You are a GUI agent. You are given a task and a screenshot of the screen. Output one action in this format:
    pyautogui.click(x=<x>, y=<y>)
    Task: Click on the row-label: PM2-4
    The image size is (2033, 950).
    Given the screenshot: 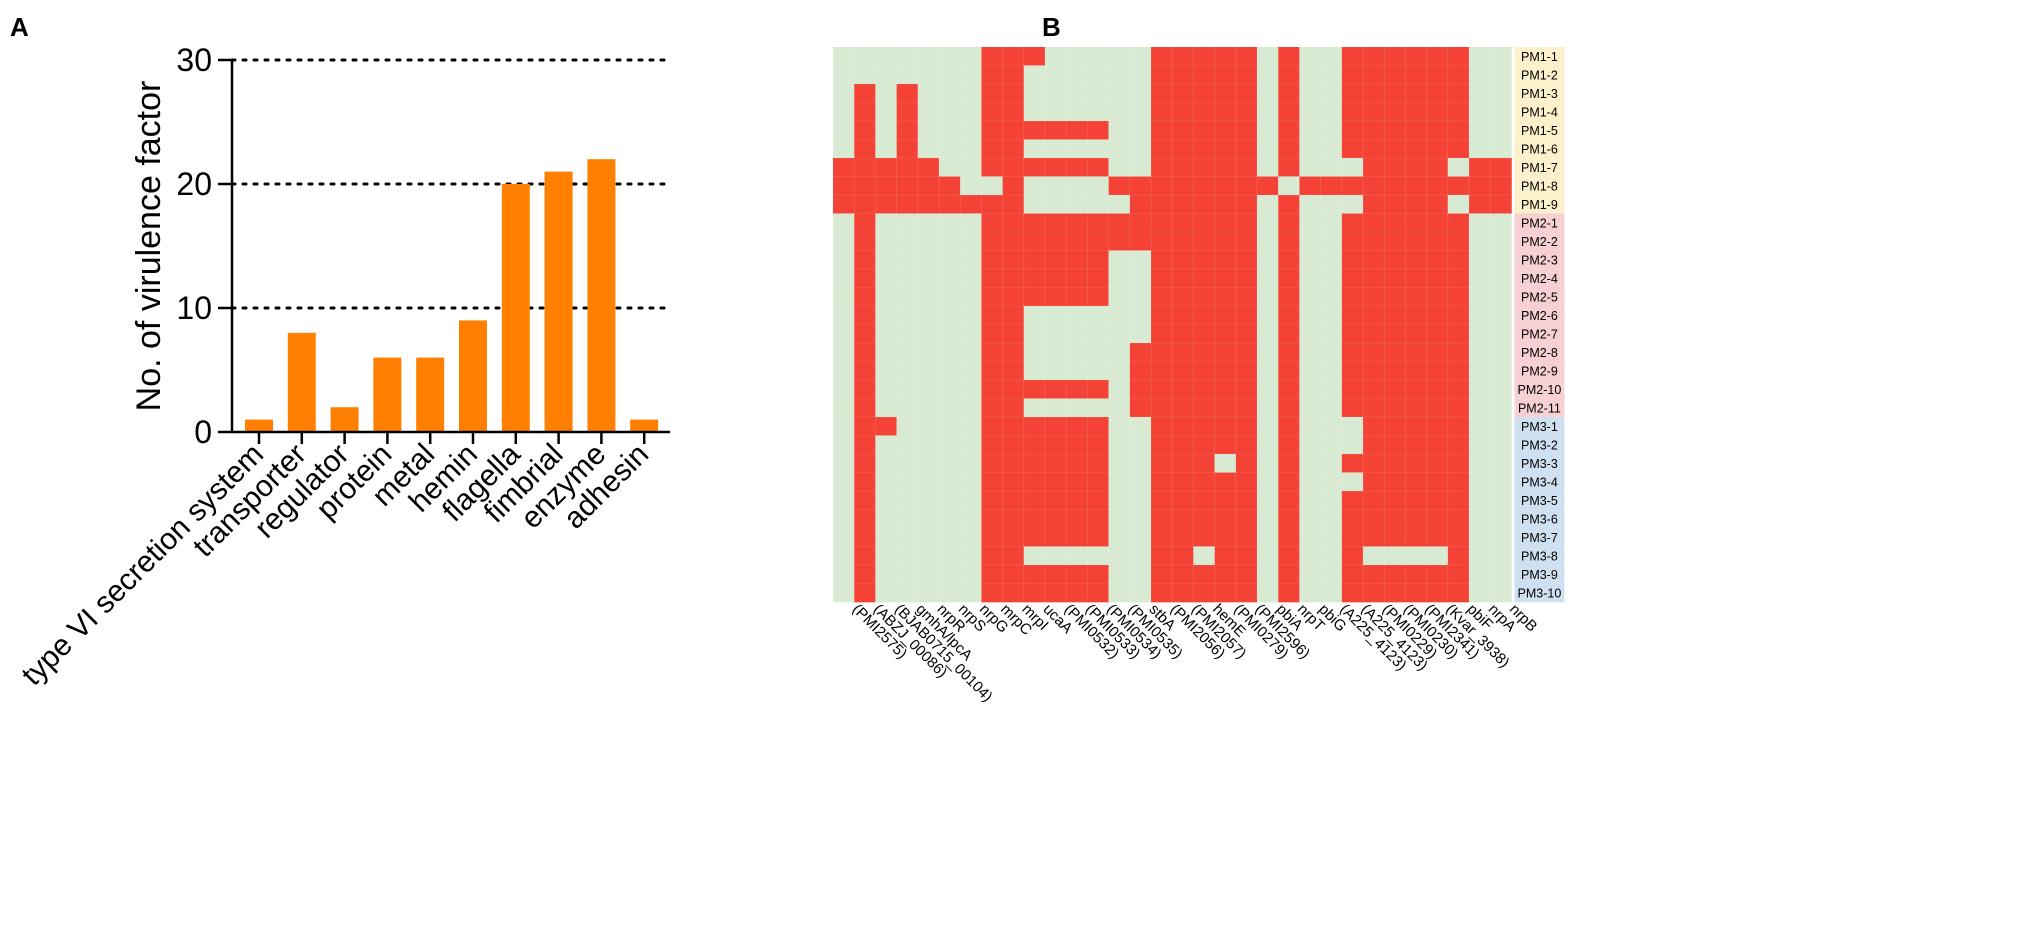 What is the action you would take?
    pyautogui.click(x=1539, y=279)
    